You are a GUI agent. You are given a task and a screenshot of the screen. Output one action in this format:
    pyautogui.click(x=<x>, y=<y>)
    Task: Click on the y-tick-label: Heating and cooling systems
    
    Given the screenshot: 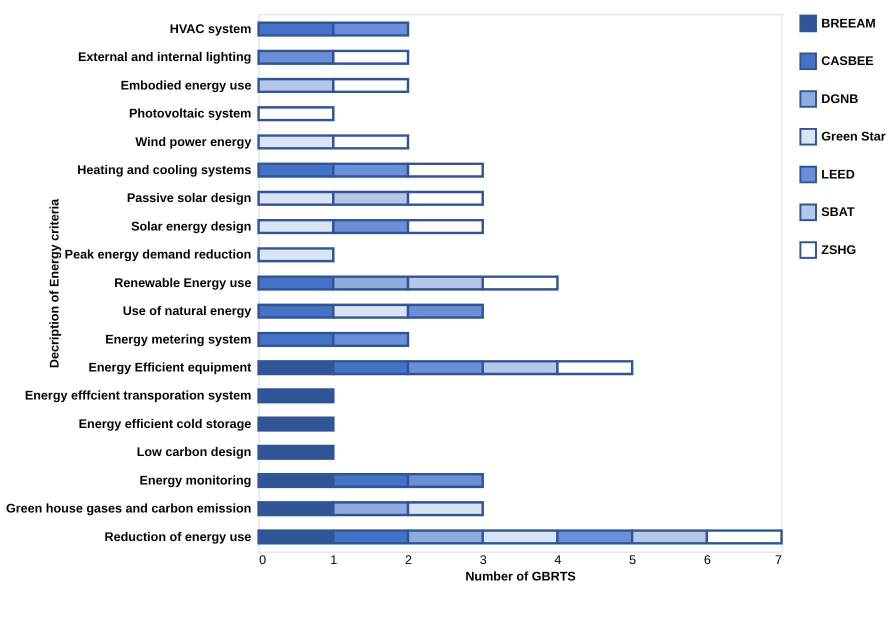 What is the action you would take?
    pyautogui.click(x=164, y=170)
    